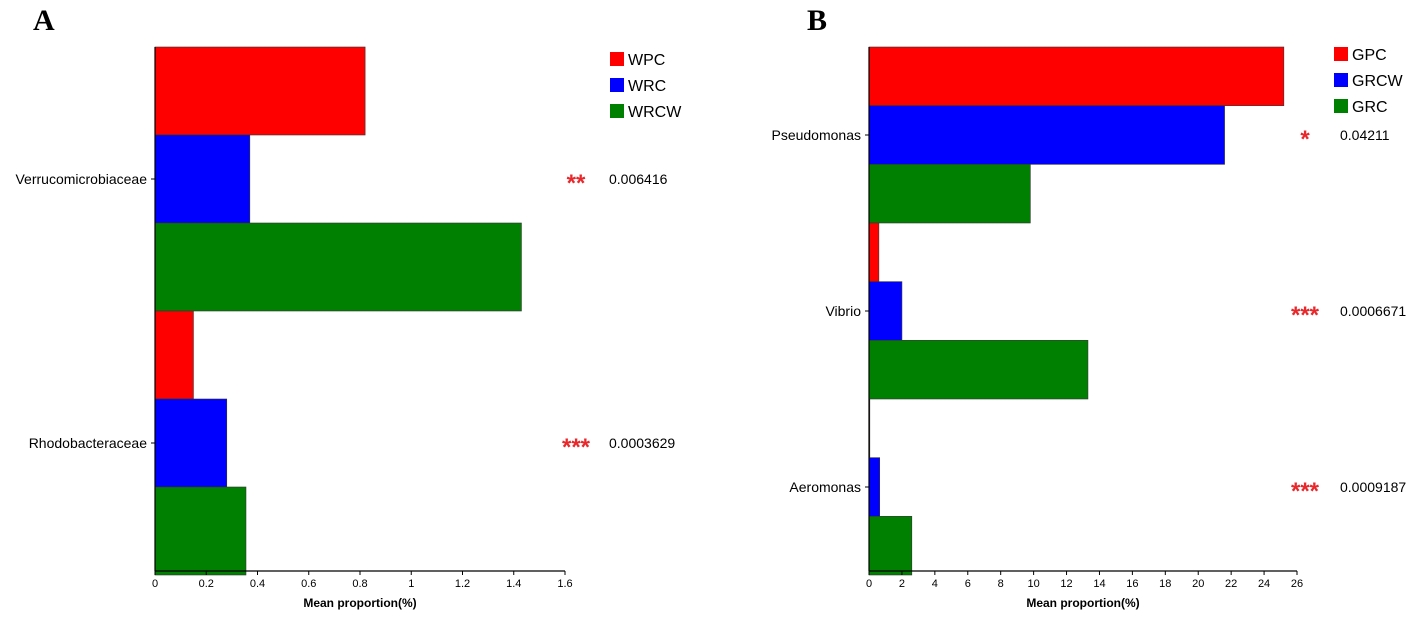 This screenshot has height=617, width=1417. Describe the element at coordinates (1297, 584) in the screenshot. I see `x-tick-label: 26` at that location.